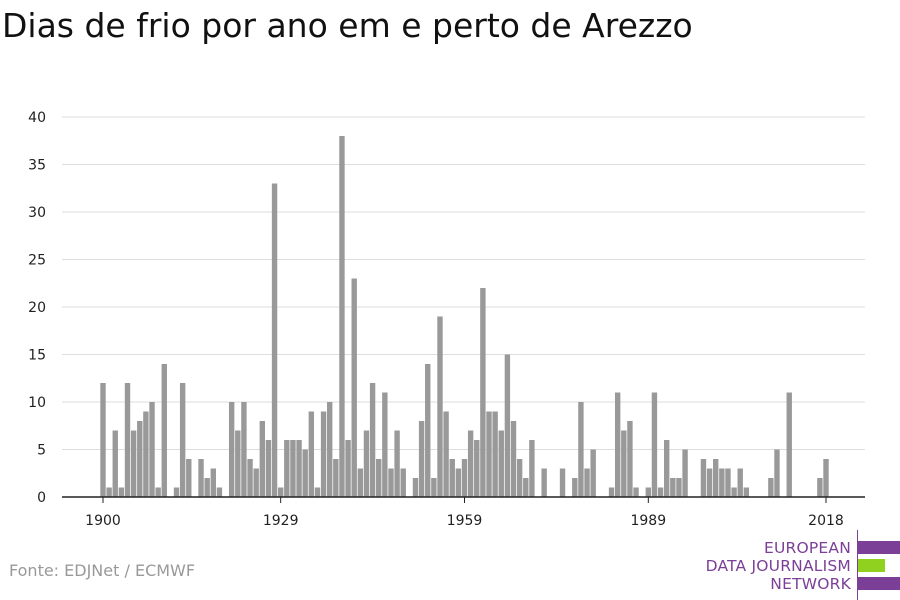 This screenshot has width=900, height=600. Describe the element at coordinates (465, 521) in the screenshot. I see `x-tick-label: 1959` at that location.